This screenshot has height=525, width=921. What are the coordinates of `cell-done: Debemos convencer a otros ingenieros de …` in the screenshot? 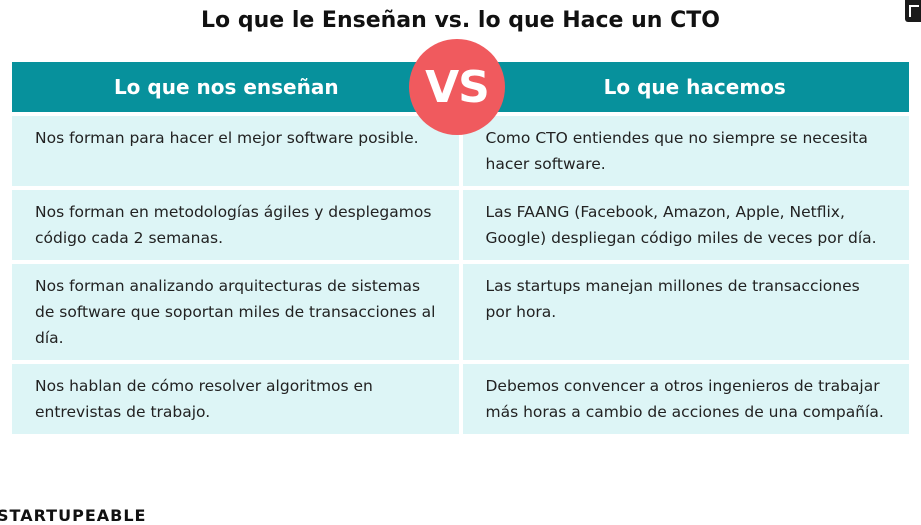 It's located at (685, 399).